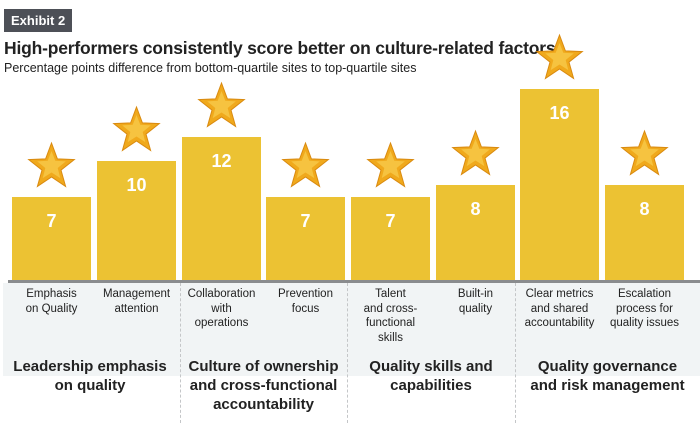  I want to click on category-label: Built-in quality, so click(476, 301).